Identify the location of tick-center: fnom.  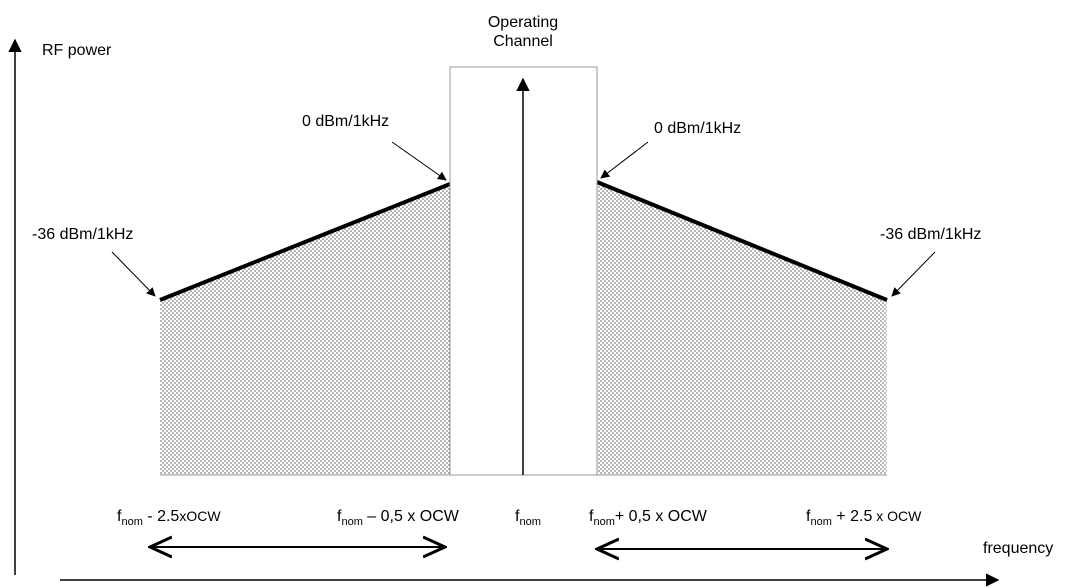
(528, 518).